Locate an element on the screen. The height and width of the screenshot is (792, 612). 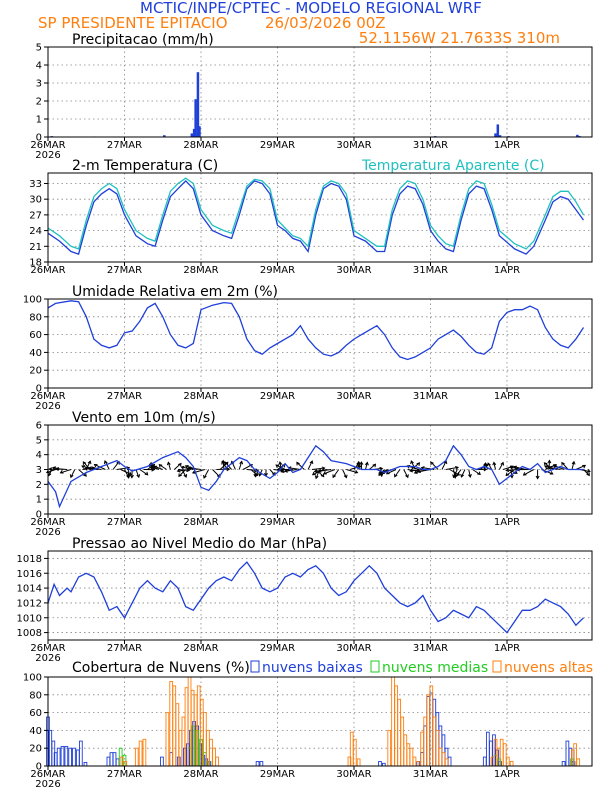
wind-xtick-label: 31MAR is located at coordinates (430, 522).